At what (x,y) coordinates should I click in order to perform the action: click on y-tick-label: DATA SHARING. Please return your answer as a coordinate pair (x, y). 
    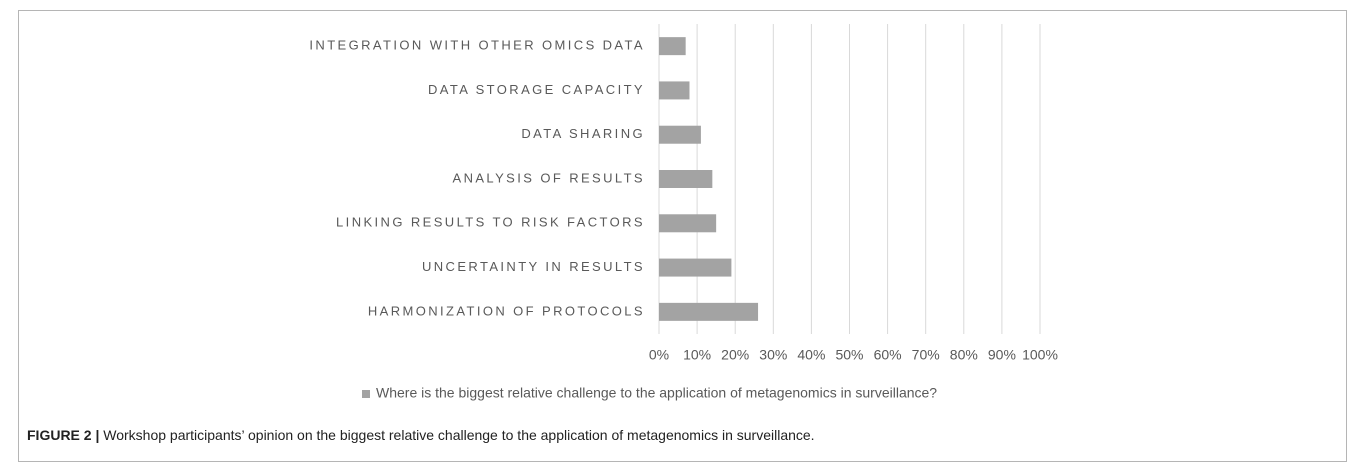
    Looking at the image, I should click on (583, 133).